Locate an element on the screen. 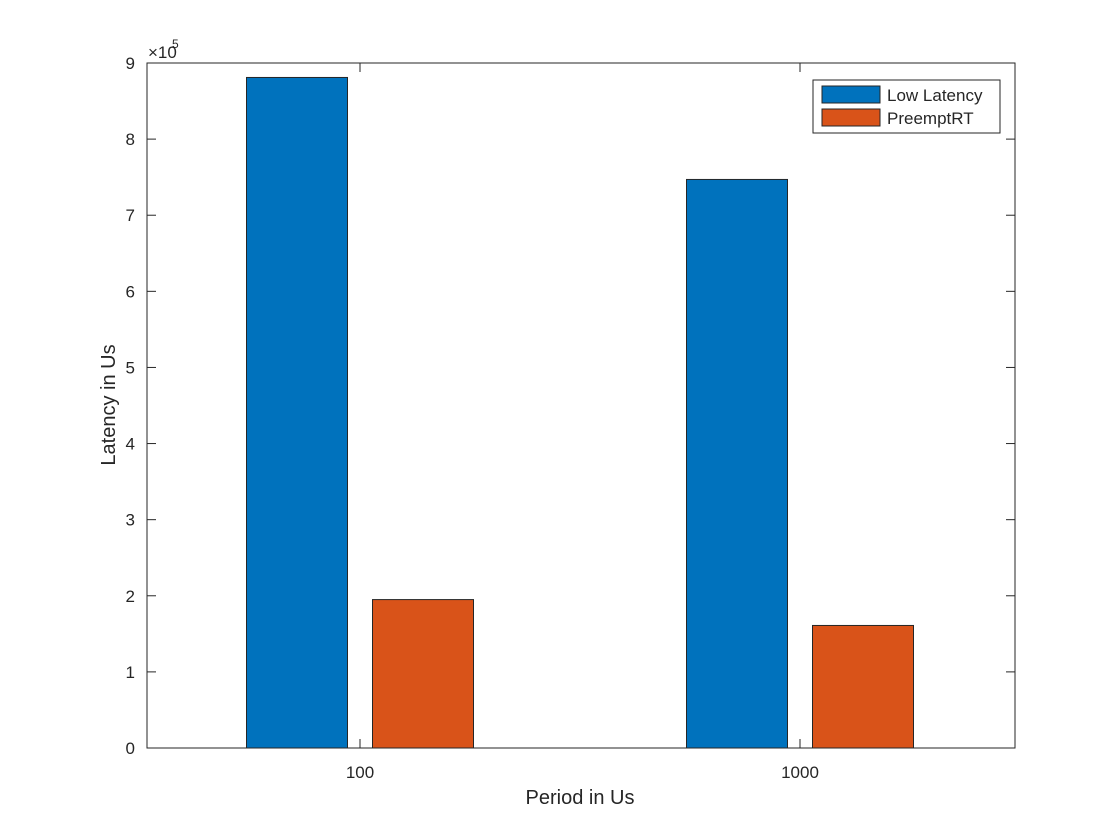 This screenshot has width=1120, height=840. y-tick-label: 1 is located at coordinates (130, 672).